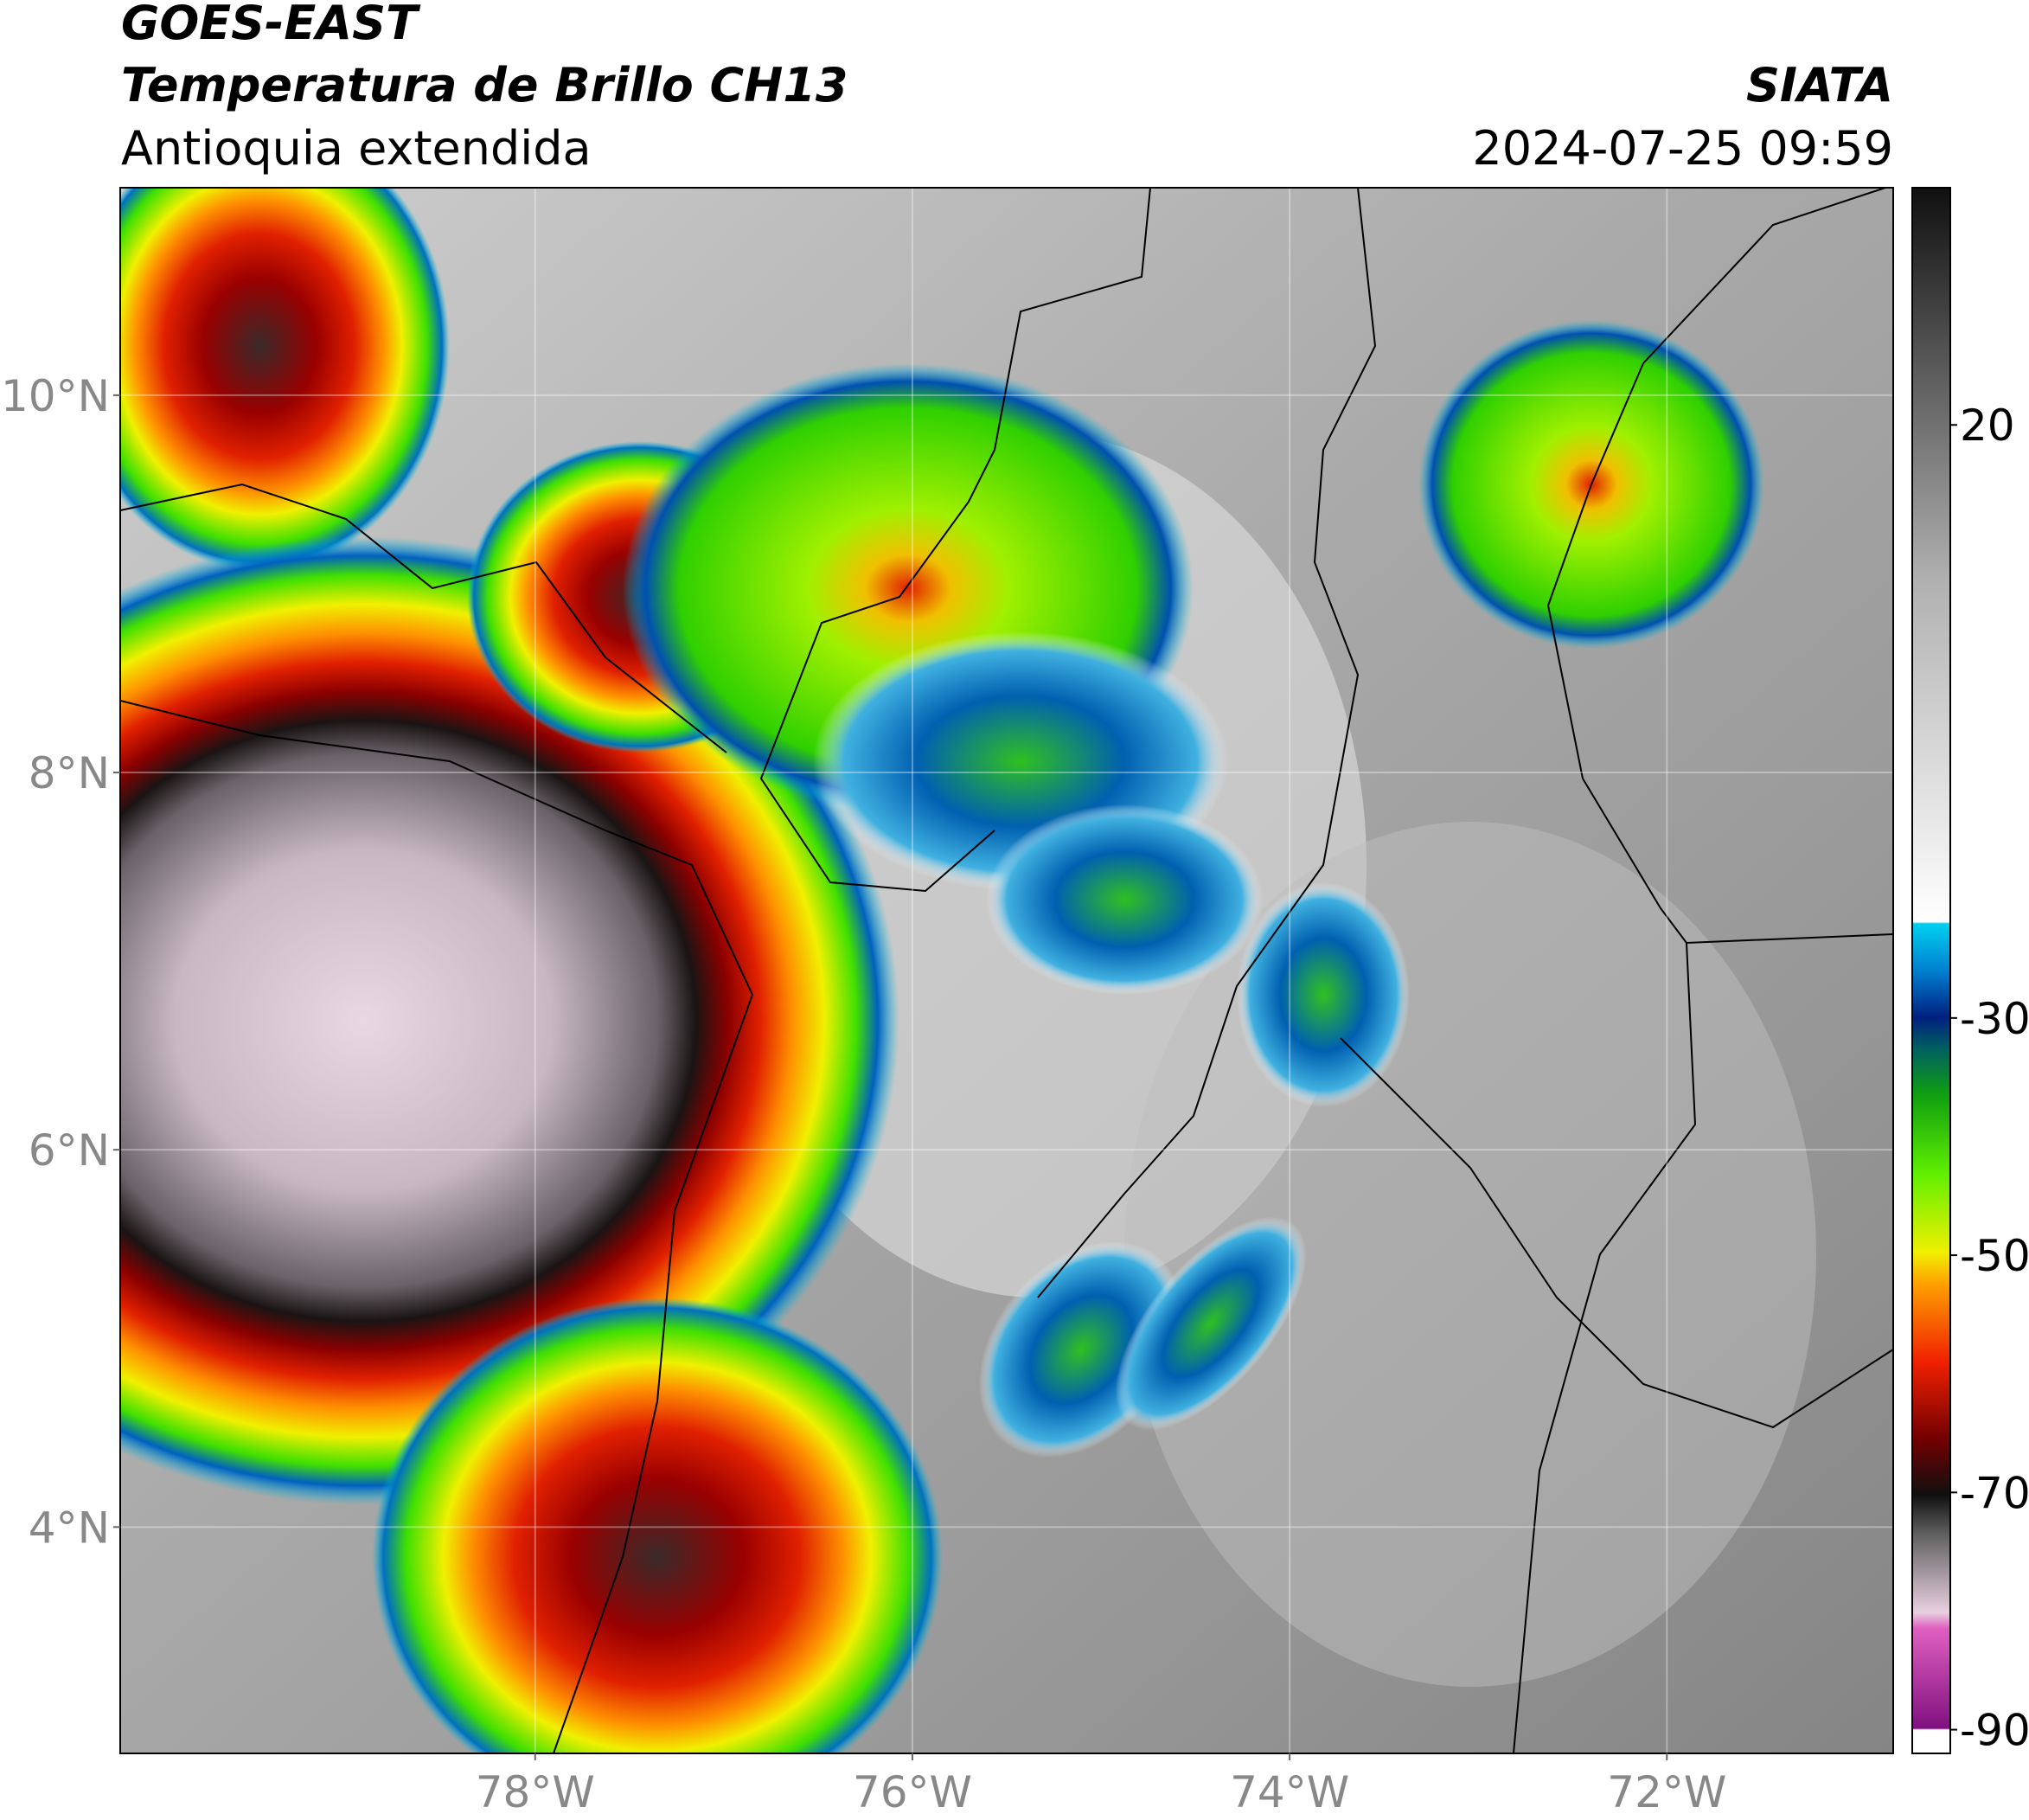  Describe the element at coordinates (55, 396) in the screenshot. I see `y-tick-label: 10°N` at that location.